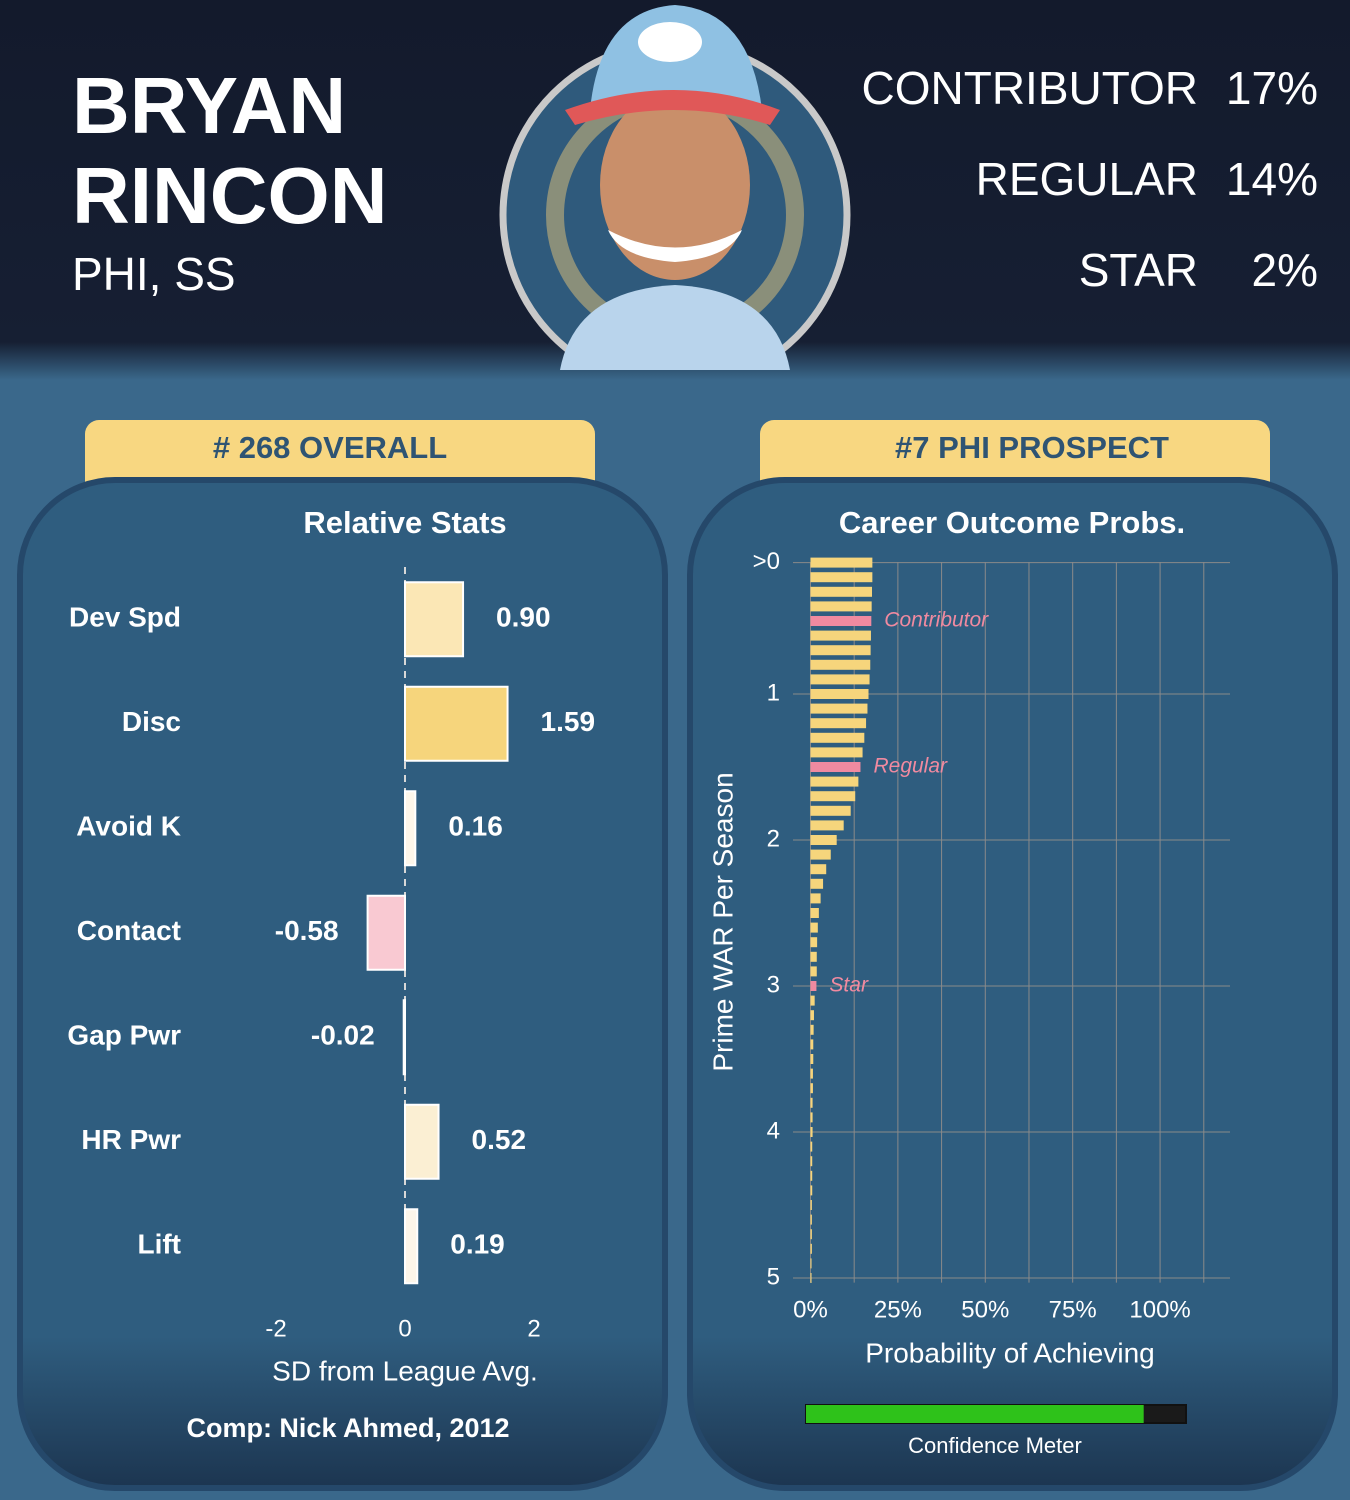  What do you see at coordinates (1010, 1352) in the screenshot?
I see `x-axis-label: Probability of Achieving` at bounding box center [1010, 1352].